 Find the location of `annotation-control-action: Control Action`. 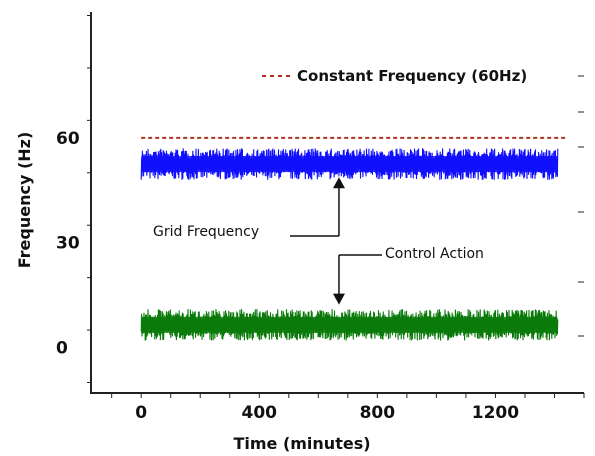

annotation-control-action: Control Action is located at coordinates (434, 254).